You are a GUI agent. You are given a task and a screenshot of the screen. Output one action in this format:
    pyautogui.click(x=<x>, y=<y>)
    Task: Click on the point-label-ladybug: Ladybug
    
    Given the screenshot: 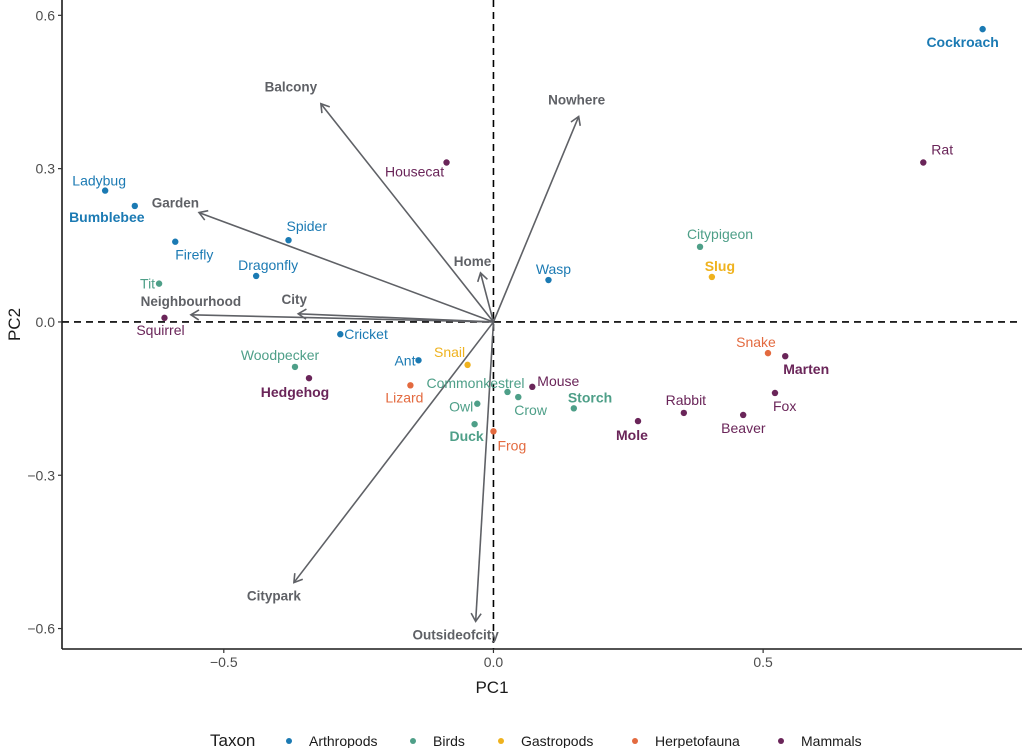 What is the action you would take?
    pyautogui.click(x=99, y=181)
    